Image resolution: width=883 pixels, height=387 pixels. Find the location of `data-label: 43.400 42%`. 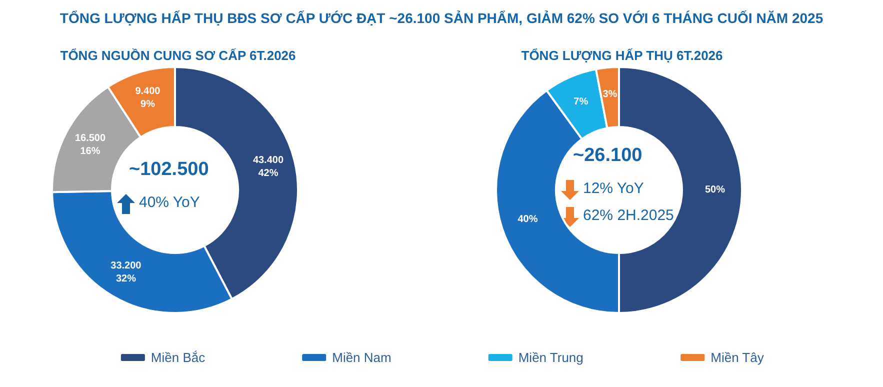

data-label: 43.400 42% is located at coordinates (268, 167).